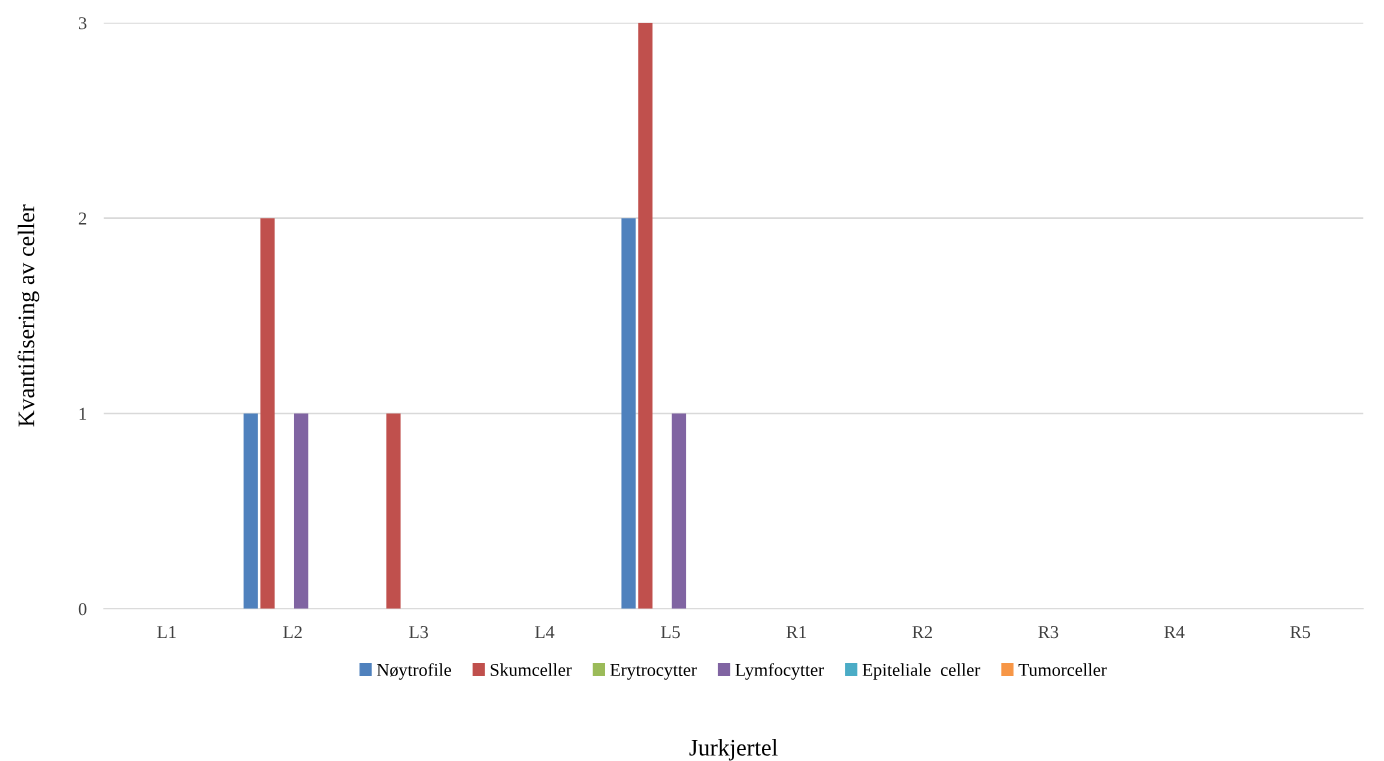 The height and width of the screenshot is (761, 1384). What do you see at coordinates (83, 413) in the screenshot?
I see `y-tick-label: 1` at bounding box center [83, 413].